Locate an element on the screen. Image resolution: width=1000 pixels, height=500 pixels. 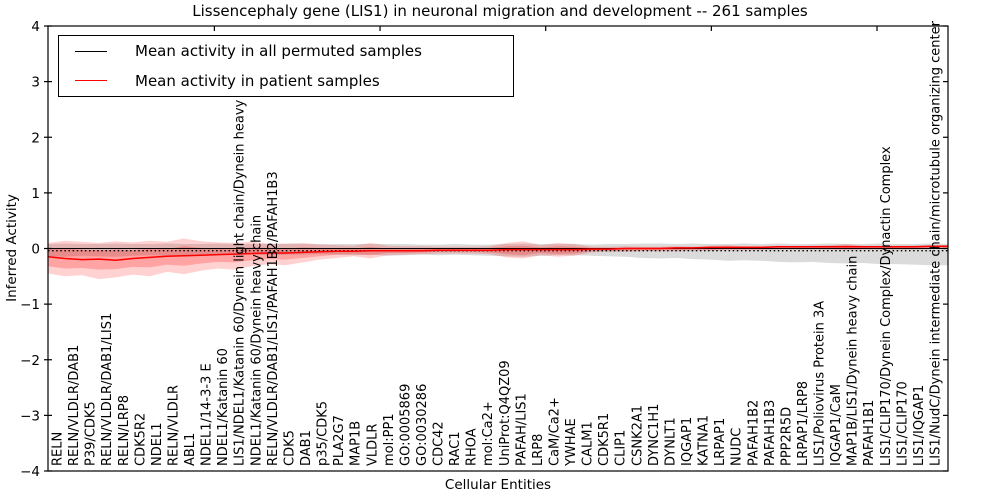
x-tick-label: MAP1B is located at coordinates (356, 443).